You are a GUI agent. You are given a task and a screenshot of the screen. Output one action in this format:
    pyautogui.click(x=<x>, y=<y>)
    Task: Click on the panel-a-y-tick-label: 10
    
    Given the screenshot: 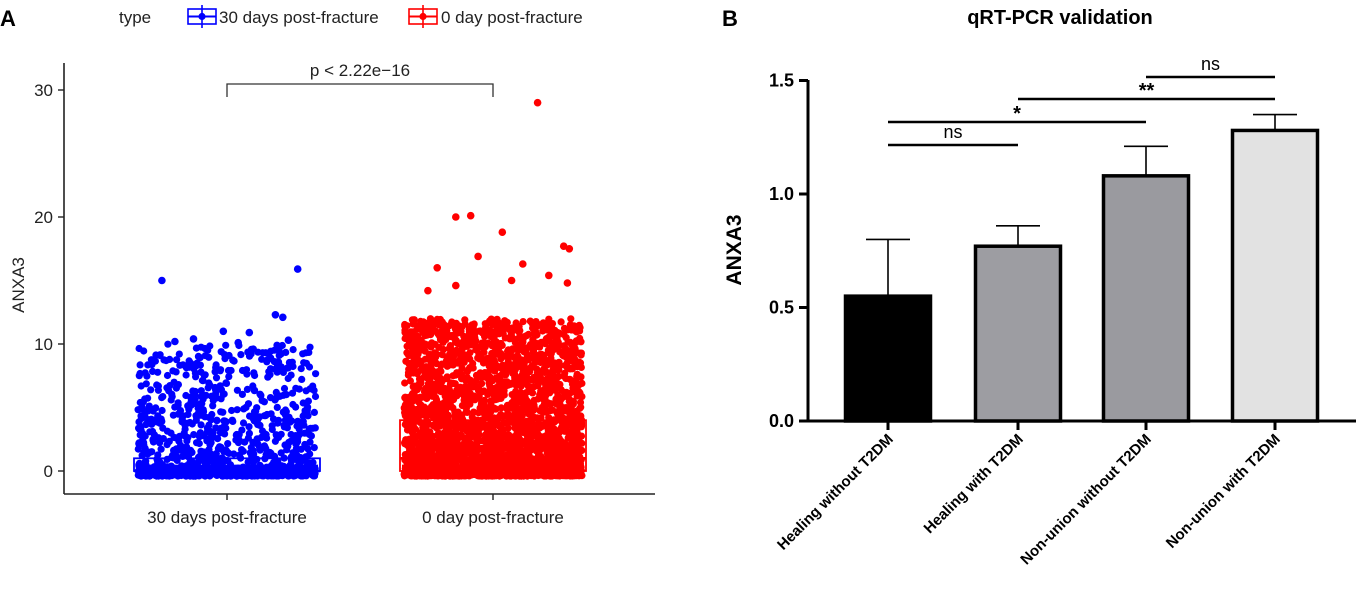 What is the action you would take?
    pyautogui.click(x=43, y=344)
    